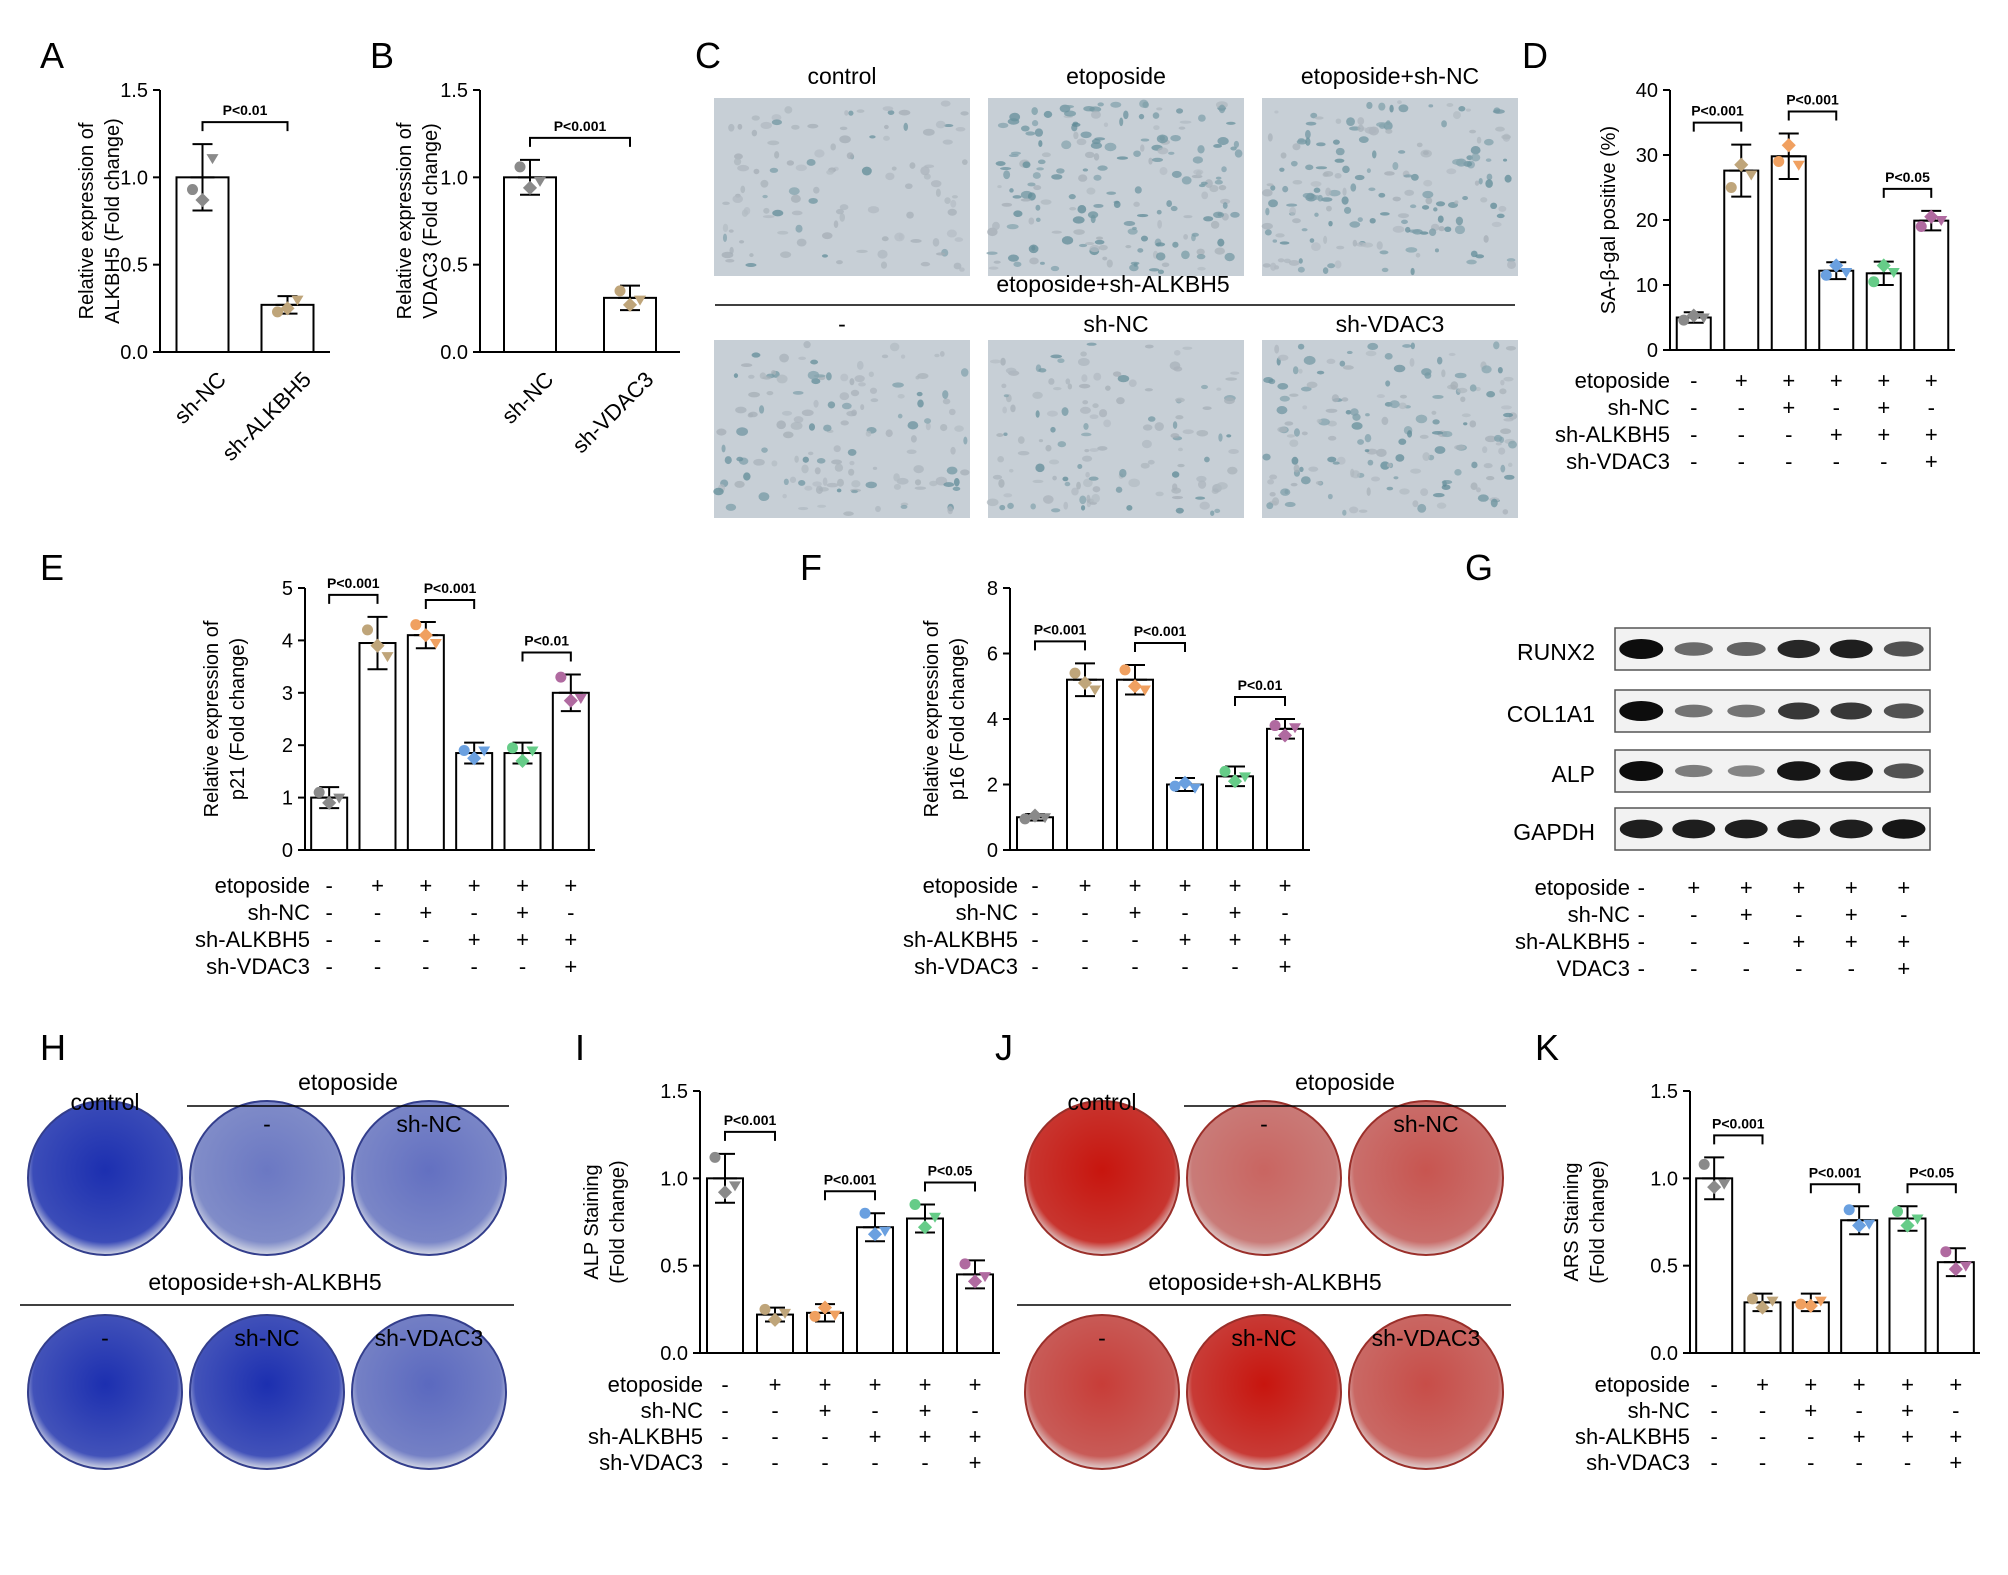 The height and width of the screenshot is (1575, 2008). Describe the element at coordinates (950, 1186) in the screenshot. I see `significance-bracket-i` at that location.